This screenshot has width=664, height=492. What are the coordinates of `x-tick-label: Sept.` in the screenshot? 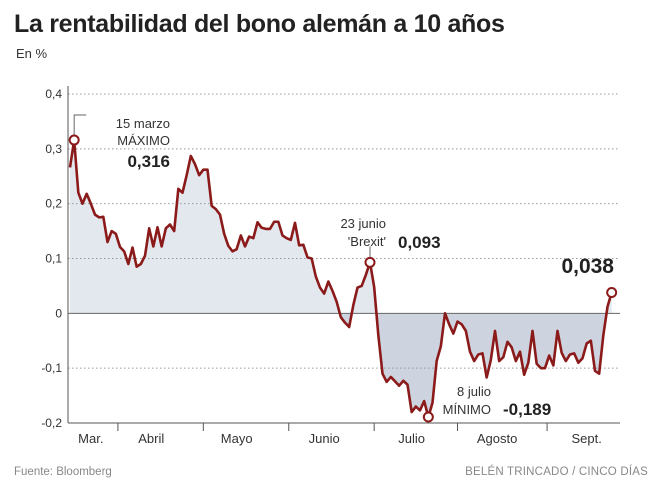 It's located at (586, 438).